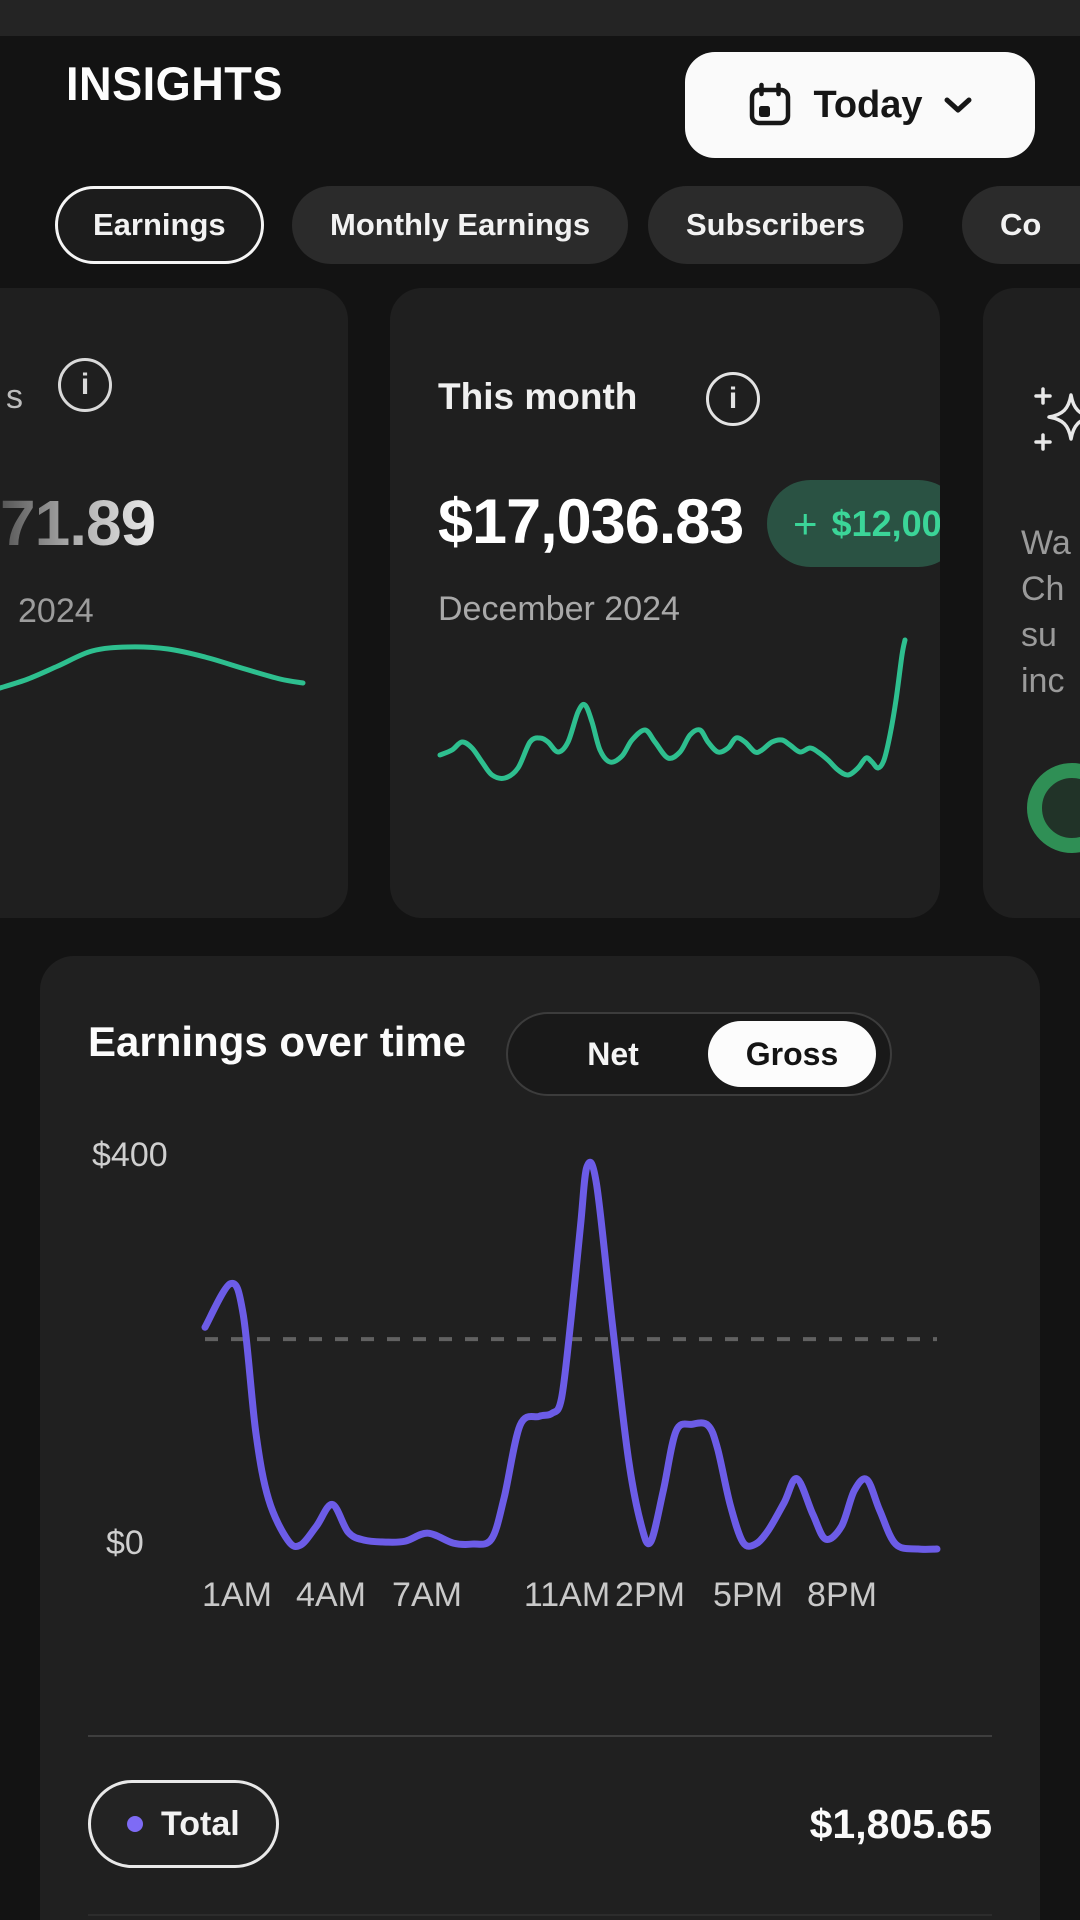 Image resolution: width=1080 pixels, height=1920 pixels. What do you see at coordinates (613, 1053) in the screenshot?
I see `toggle-option-net: Net` at bounding box center [613, 1053].